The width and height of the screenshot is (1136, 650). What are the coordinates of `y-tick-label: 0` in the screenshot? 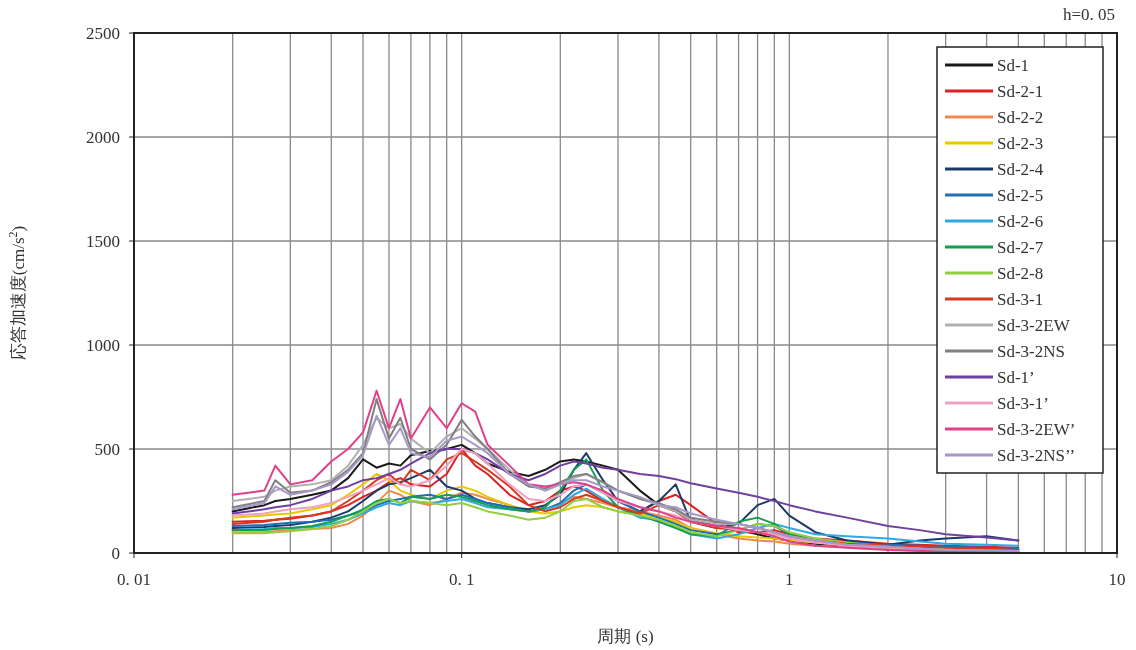 It's located at (115, 553).